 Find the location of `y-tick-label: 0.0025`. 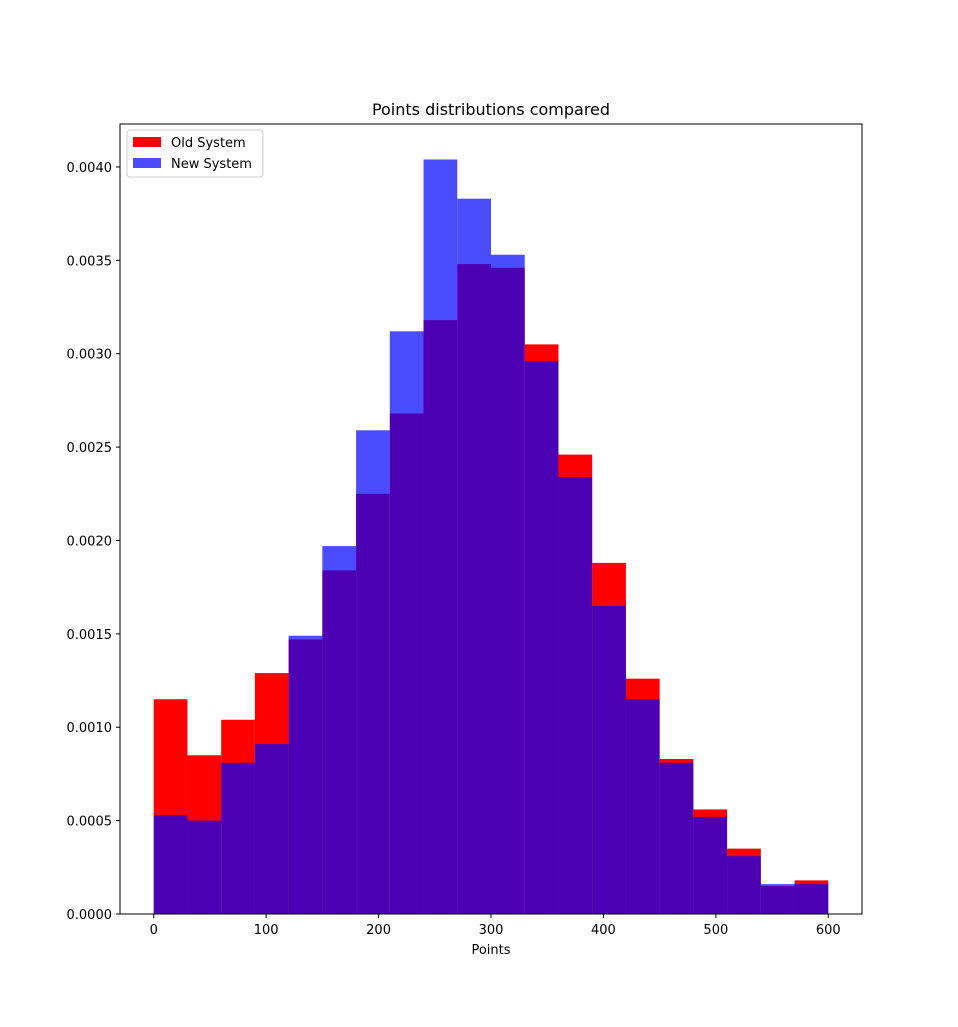

y-tick-label: 0.0025 is located at coordinates (90, 448).